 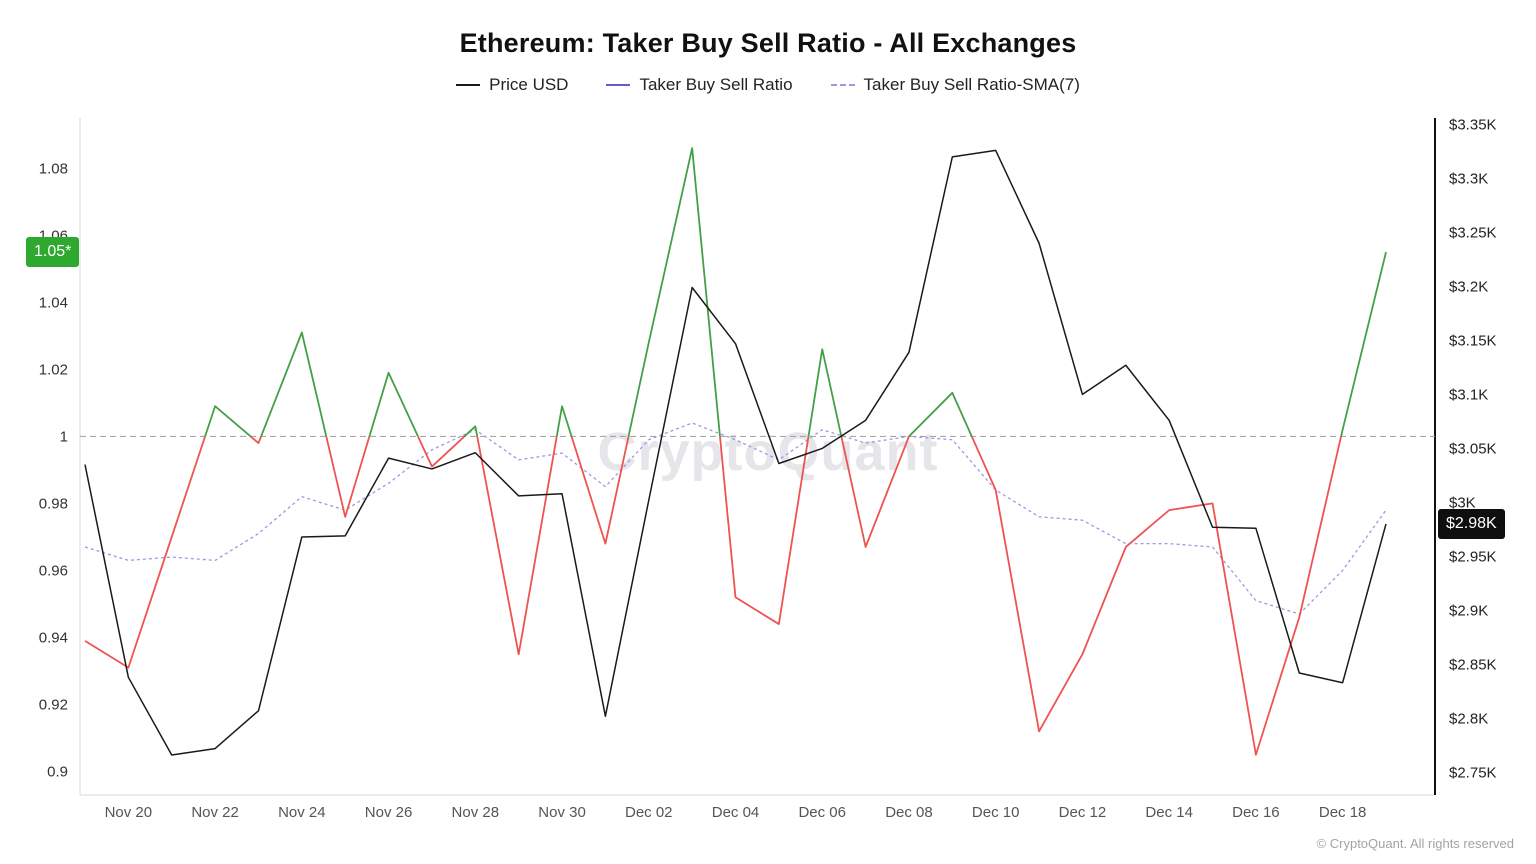 What do you see at coordinates (1468, 718) in the screenshot?
I see `y-axis-right-tick-label: $2.8K` at bounding box center [1468, 718].